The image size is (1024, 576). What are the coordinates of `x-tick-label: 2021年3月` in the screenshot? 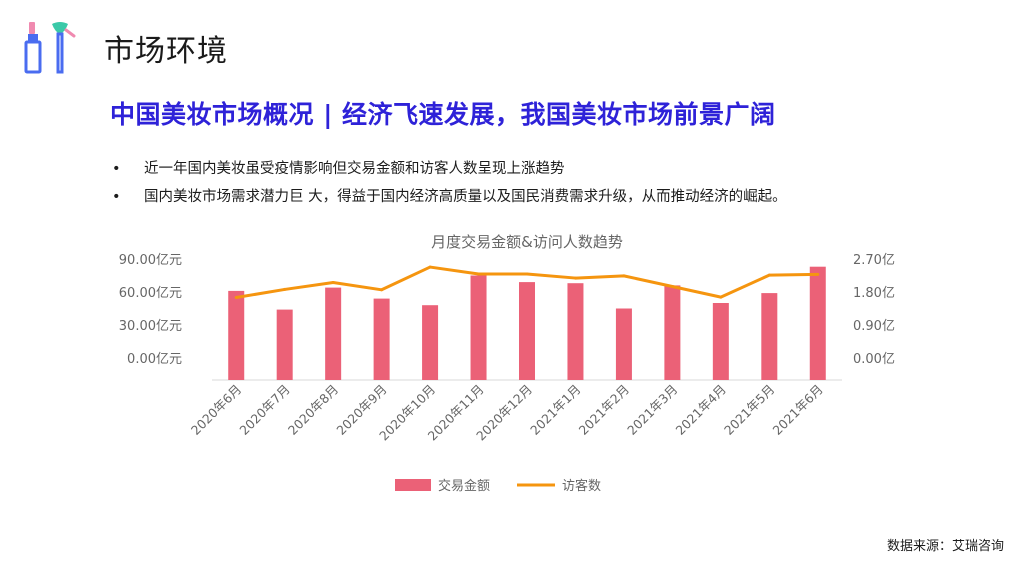 It's located at (652, 410).